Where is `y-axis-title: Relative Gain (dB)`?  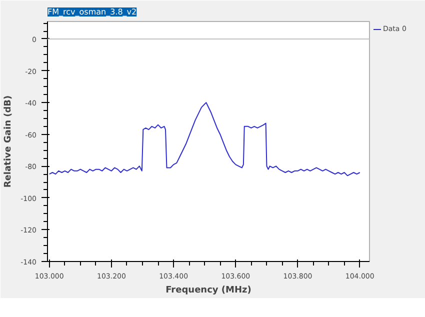
y-axis-title: Relative Gain (dB) is located at coordinates (9, 141).